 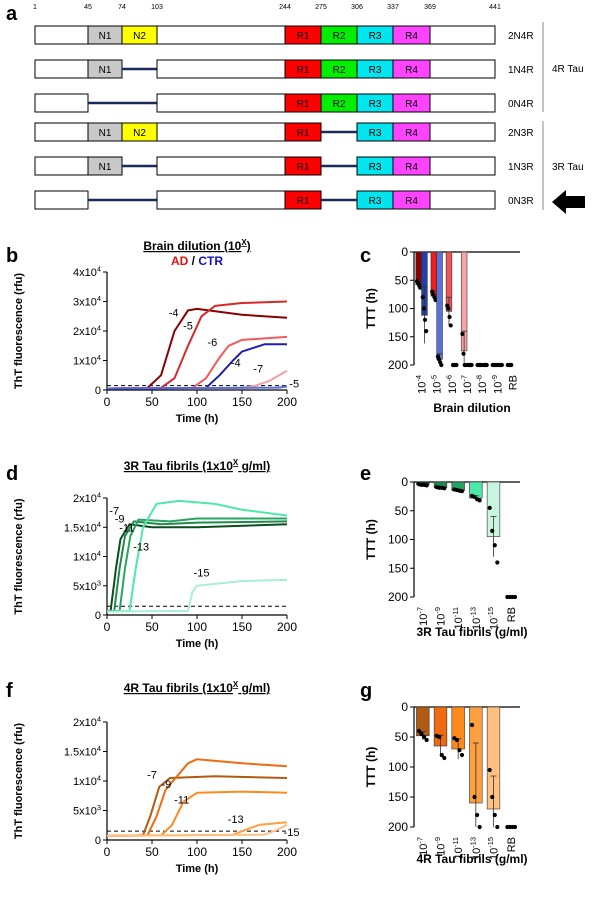 What do you see at coordinates (568, 167) in the screenshot?
I see `group-label-3r: 3R Tau` at bounding box center [568, 167].